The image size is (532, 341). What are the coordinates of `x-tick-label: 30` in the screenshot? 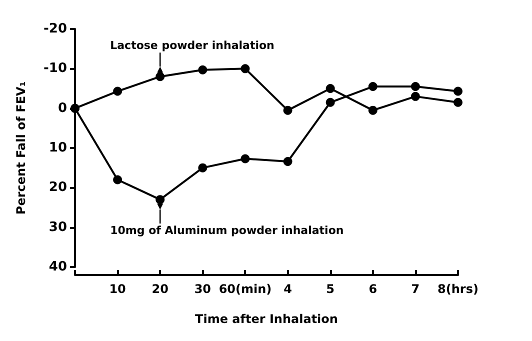 It's located at (203, 289).